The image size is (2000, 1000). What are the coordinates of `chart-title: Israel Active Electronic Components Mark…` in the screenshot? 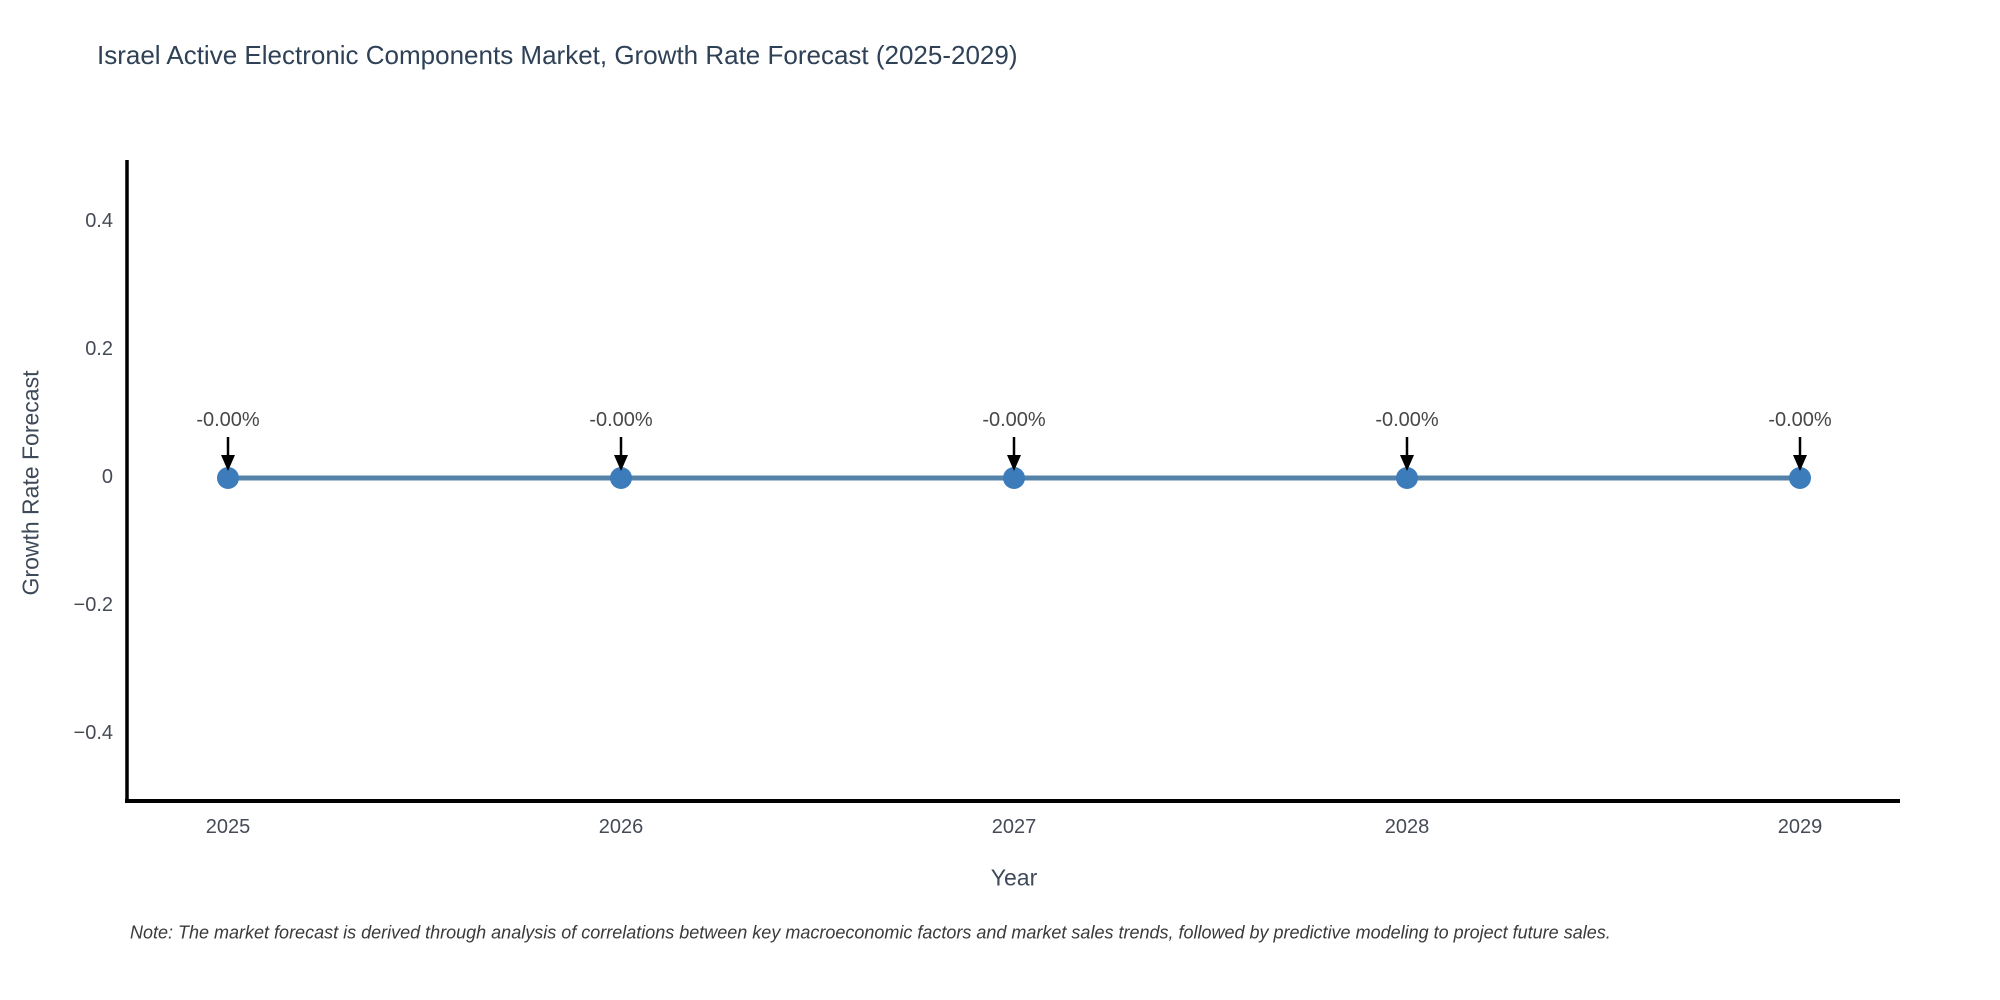 It's located at (557, 55).